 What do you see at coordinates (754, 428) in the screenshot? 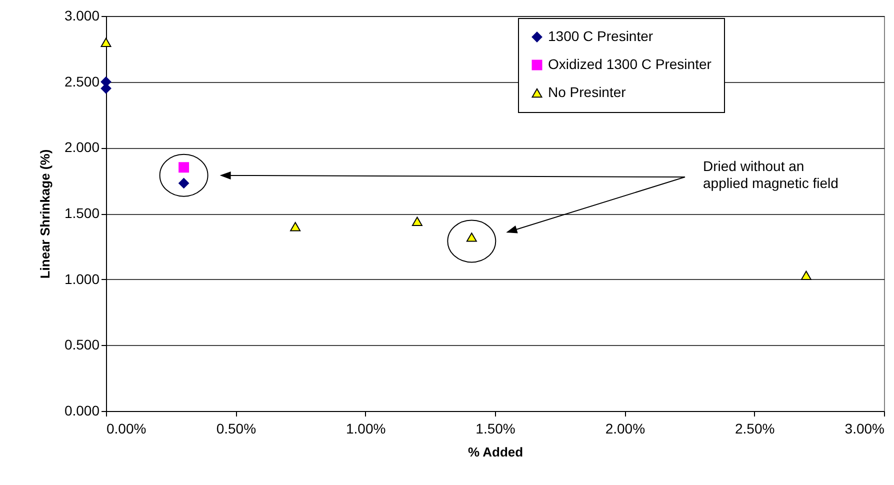
I see `x-tick-label: 2.50%` at bounding box center [754, 428].